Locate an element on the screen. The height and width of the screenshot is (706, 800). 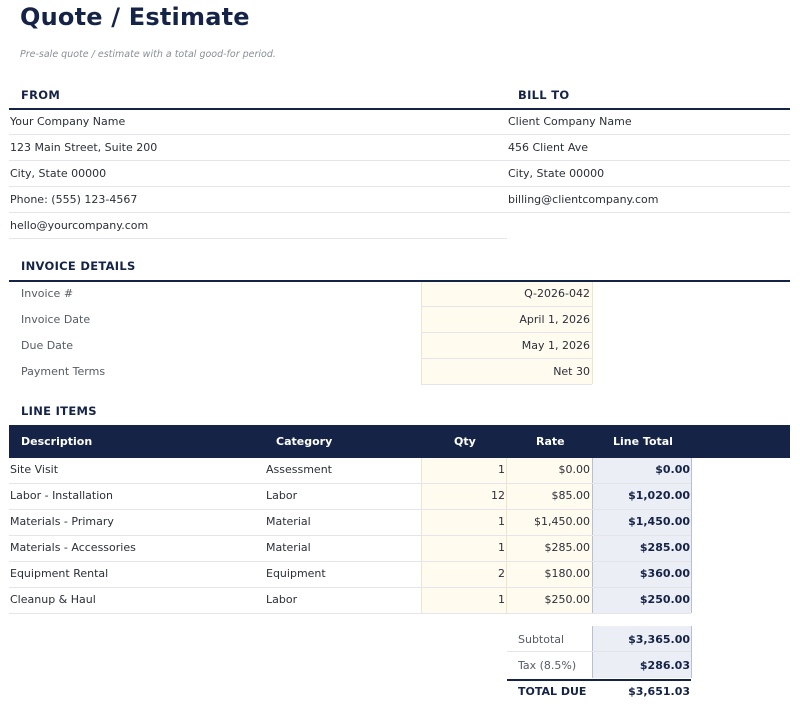
tax-value: $286.03 is located at coordinates (664, 665).